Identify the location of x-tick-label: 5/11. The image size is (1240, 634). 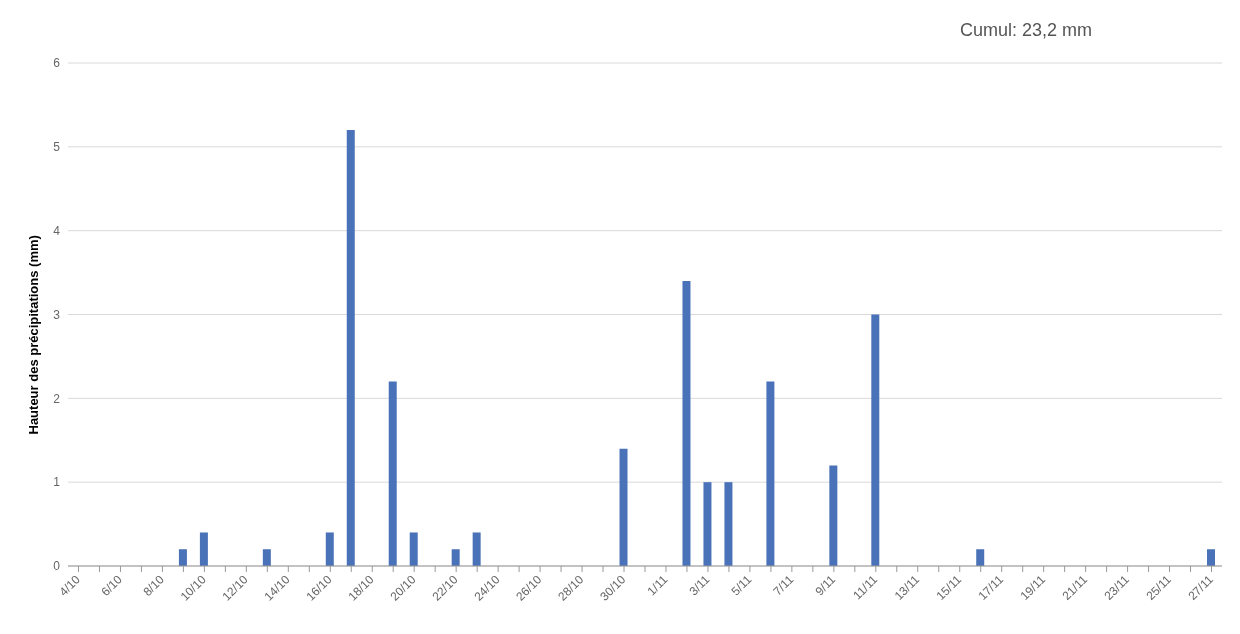
(741, 585).